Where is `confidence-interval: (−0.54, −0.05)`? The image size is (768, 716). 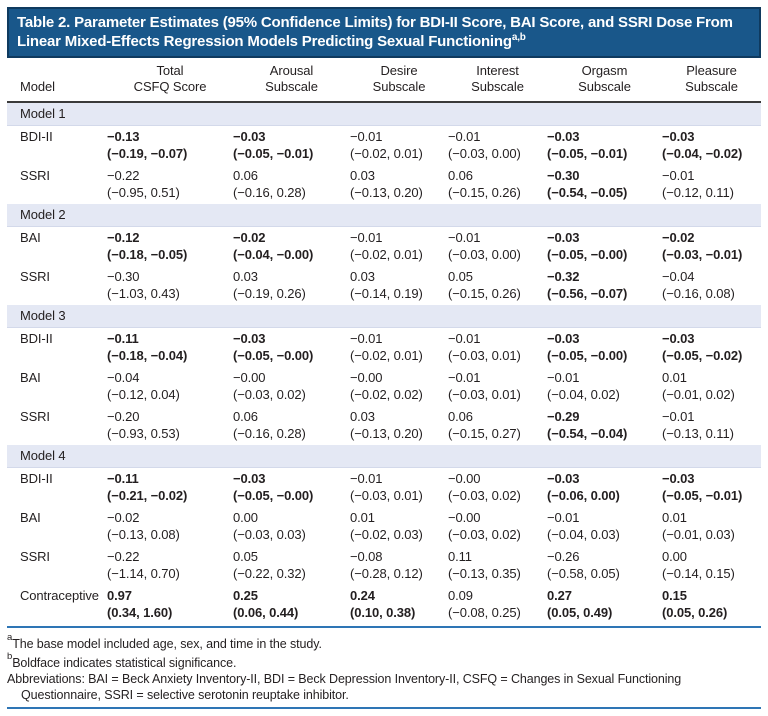 confidence-interval: (−0.54, −0.05) is located at coordinates (587, 192).